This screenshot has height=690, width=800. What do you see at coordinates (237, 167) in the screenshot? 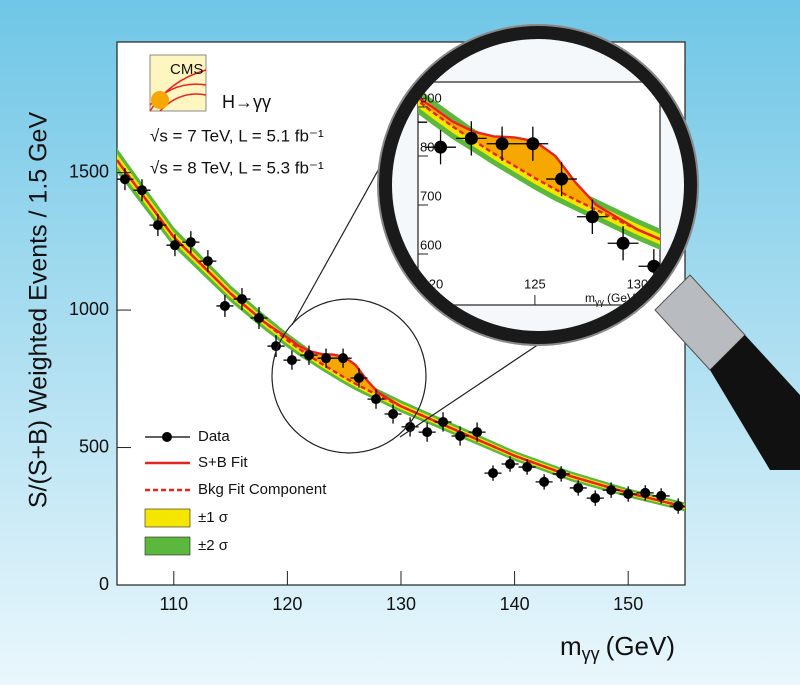
I see `run-label: √s = 8 TeV, L = 5.3 fb⁻¹` at bounding box center [237, 167].